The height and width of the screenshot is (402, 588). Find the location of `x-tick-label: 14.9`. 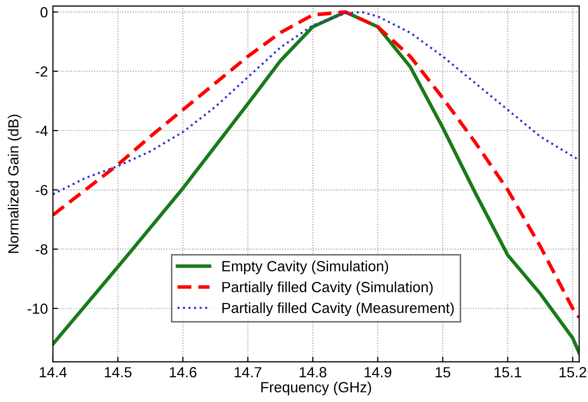

x-tick-label: 14.9 is located at coordinates (378, 372).